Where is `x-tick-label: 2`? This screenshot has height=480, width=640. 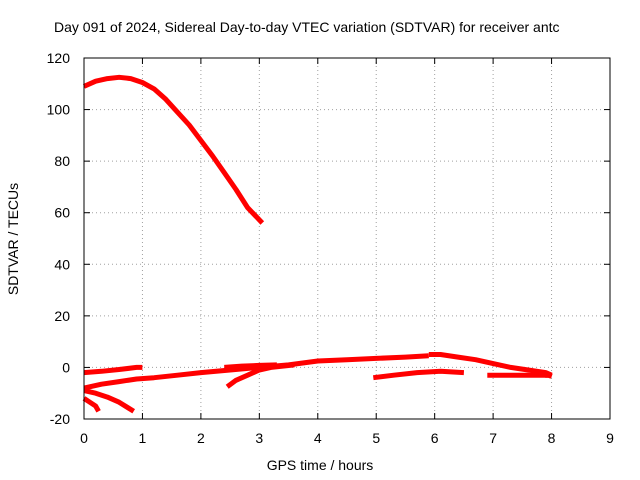
x-tick-label: 2 is located at coordinates (201, 438).